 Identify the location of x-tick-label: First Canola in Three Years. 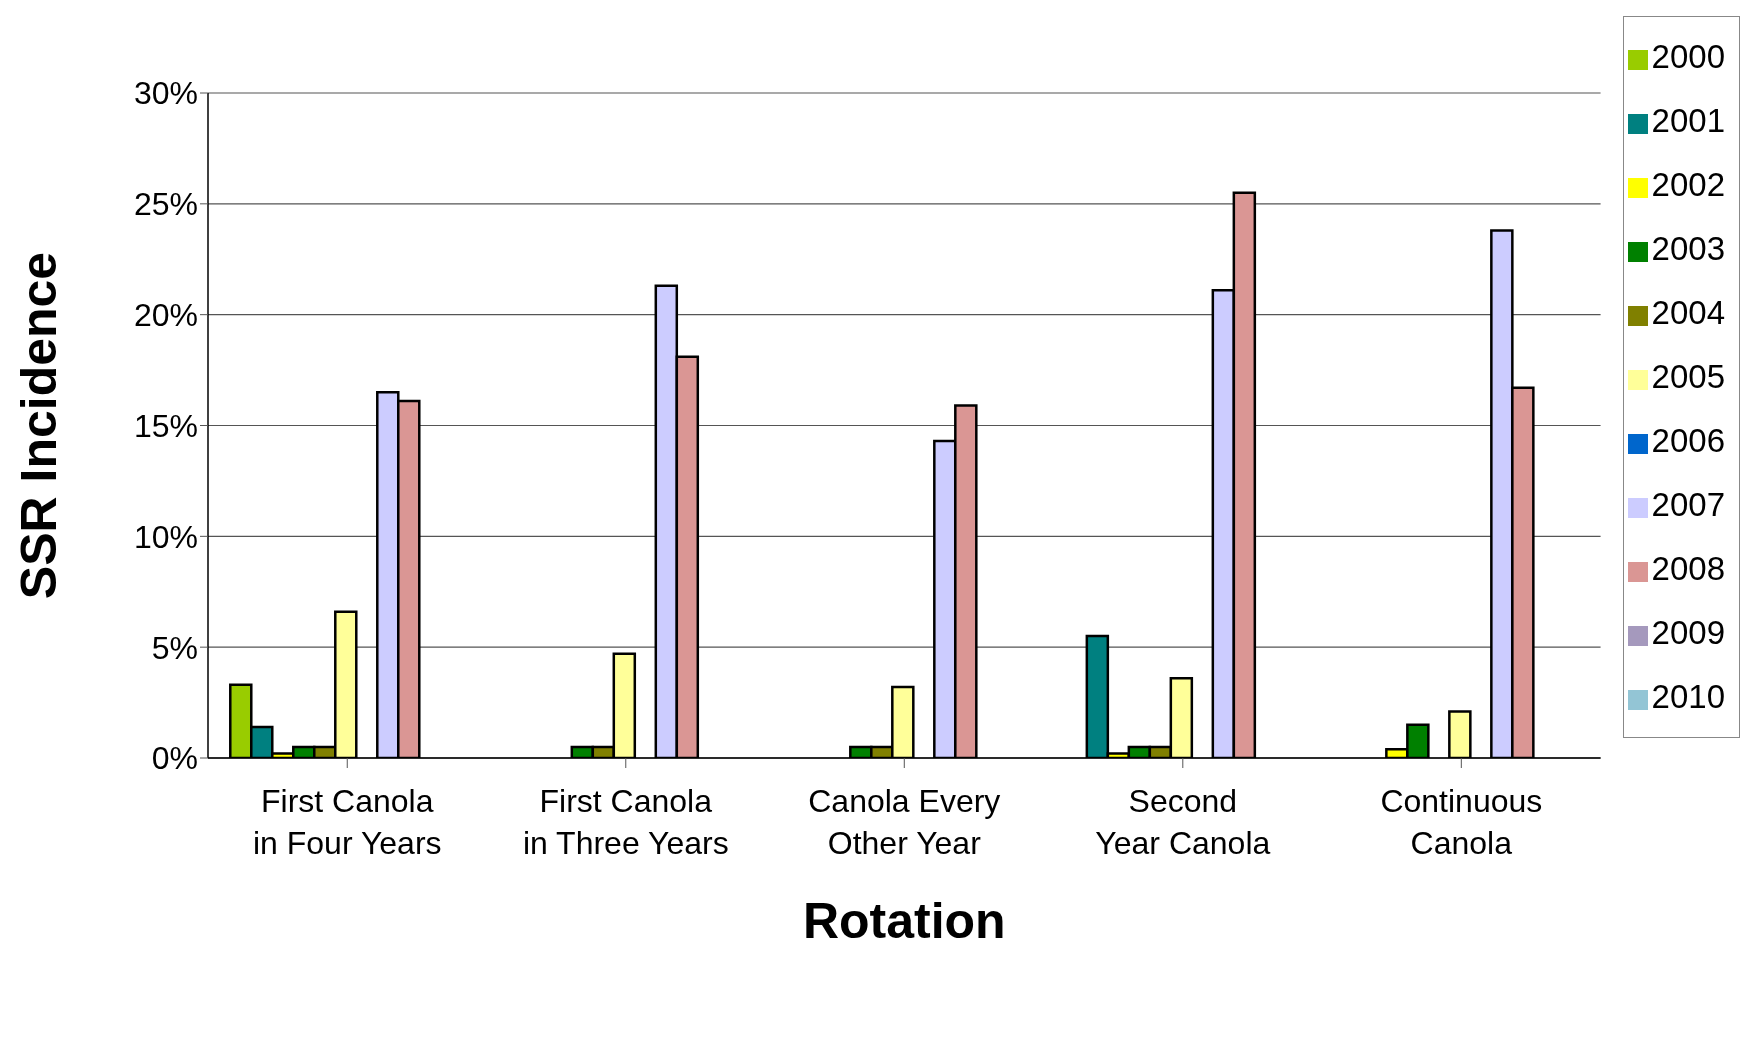
(625, 822).